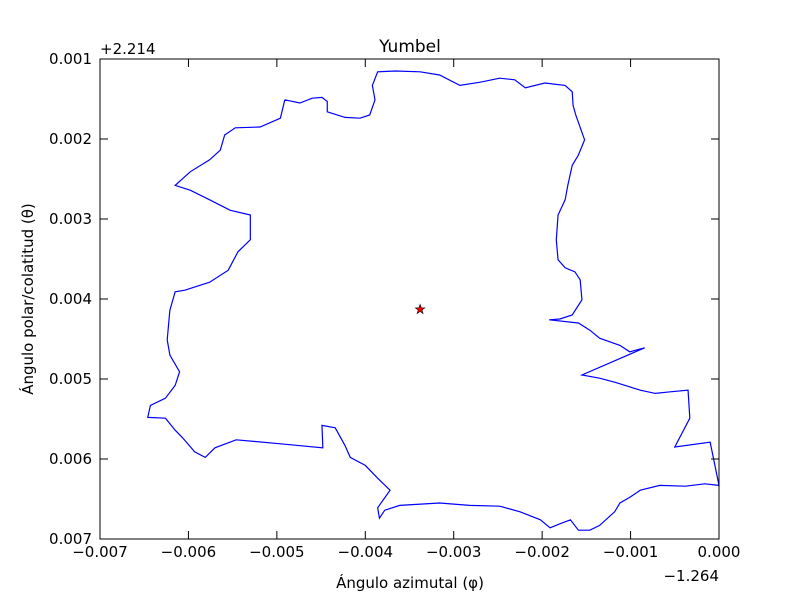 The image size is (800, 600). What do you see at coordinates (410, 582) in the screenshot?
I see `x-axis-label: Ángulo azimutal (φ)` at bounding box center [410, 582].